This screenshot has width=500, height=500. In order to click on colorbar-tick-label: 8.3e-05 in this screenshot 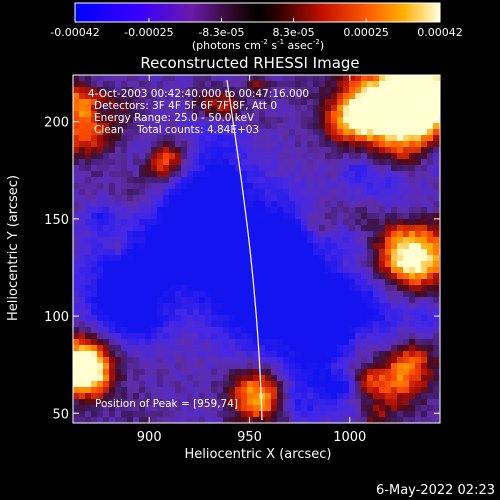, I will do `click(293, 32)`.